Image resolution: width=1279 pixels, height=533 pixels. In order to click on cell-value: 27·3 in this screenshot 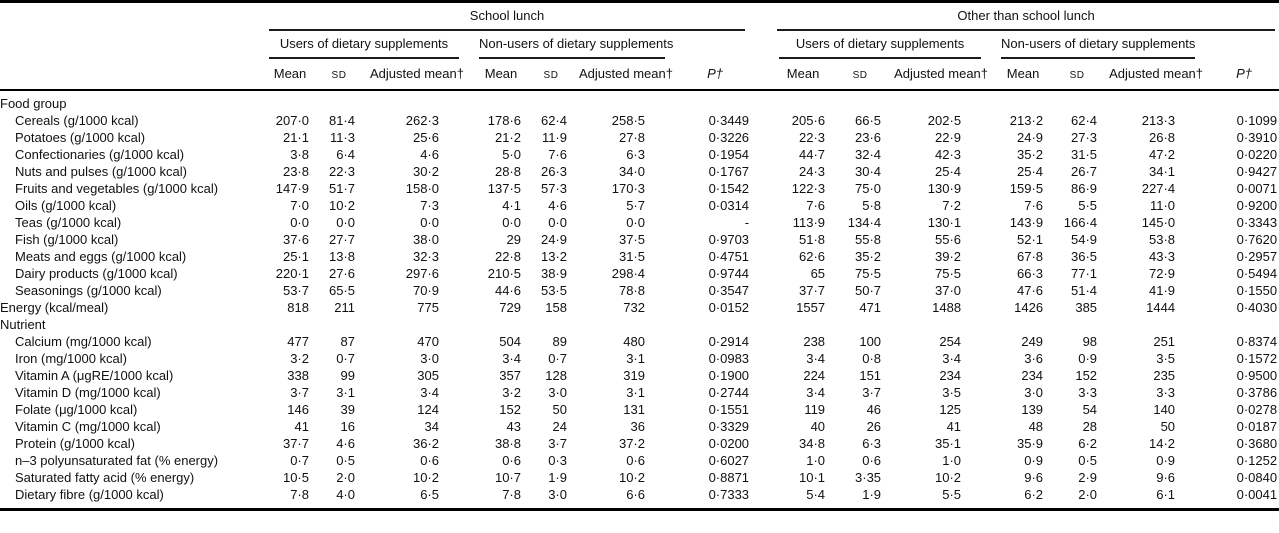, I will do `click(1084, 137)`.